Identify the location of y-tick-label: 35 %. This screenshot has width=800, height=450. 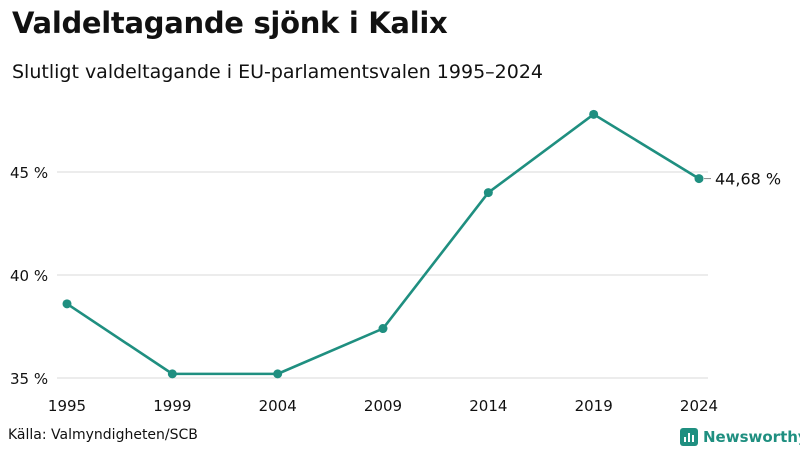
(29, 379).